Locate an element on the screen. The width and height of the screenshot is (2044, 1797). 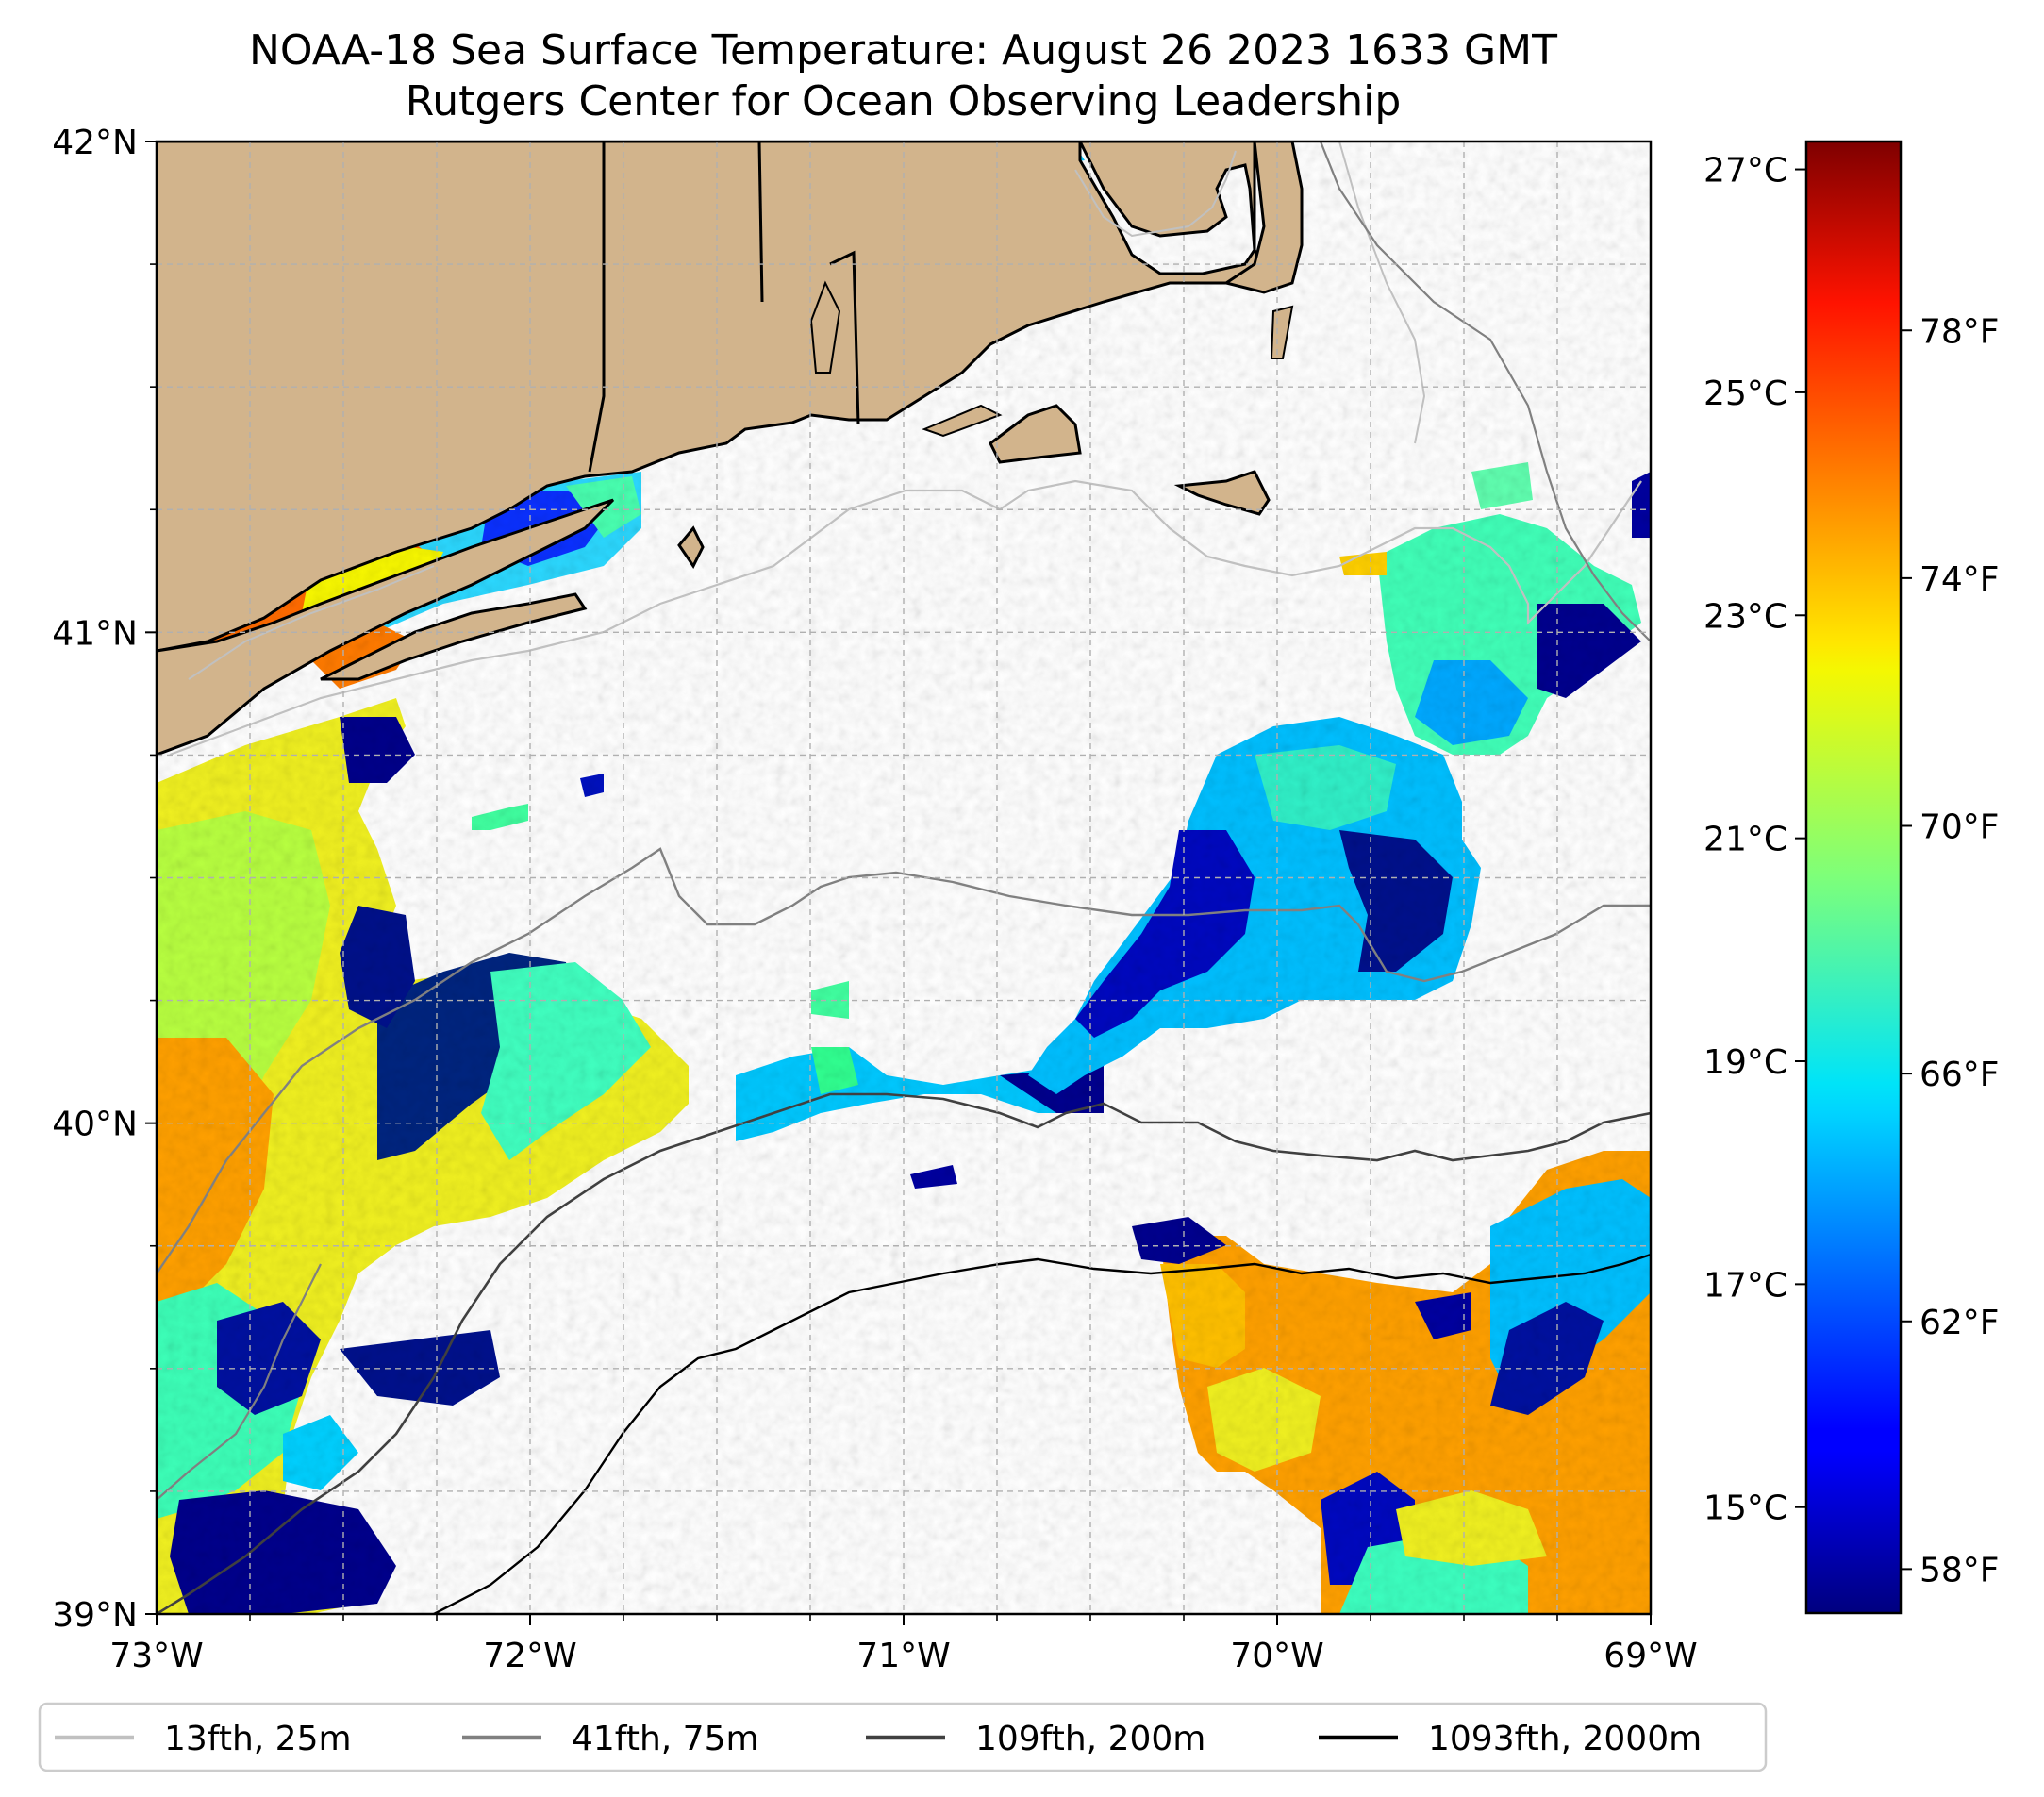
longitude-axis: 73°W 72°W 71°W 70°W 69°W is located at coordinates (904, 1644).